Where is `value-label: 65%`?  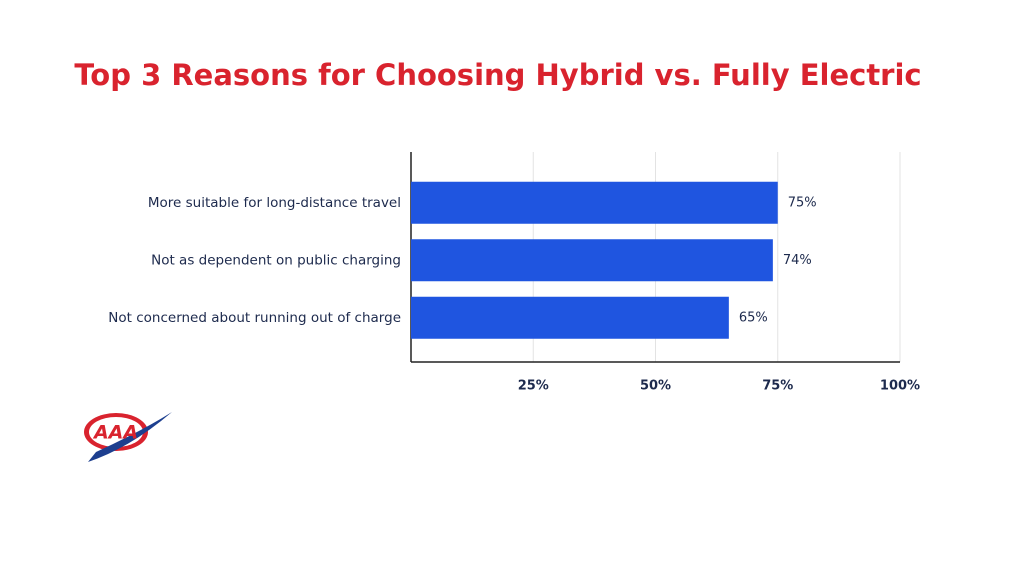 value-label: 65% is located at coordinates (753, 317).